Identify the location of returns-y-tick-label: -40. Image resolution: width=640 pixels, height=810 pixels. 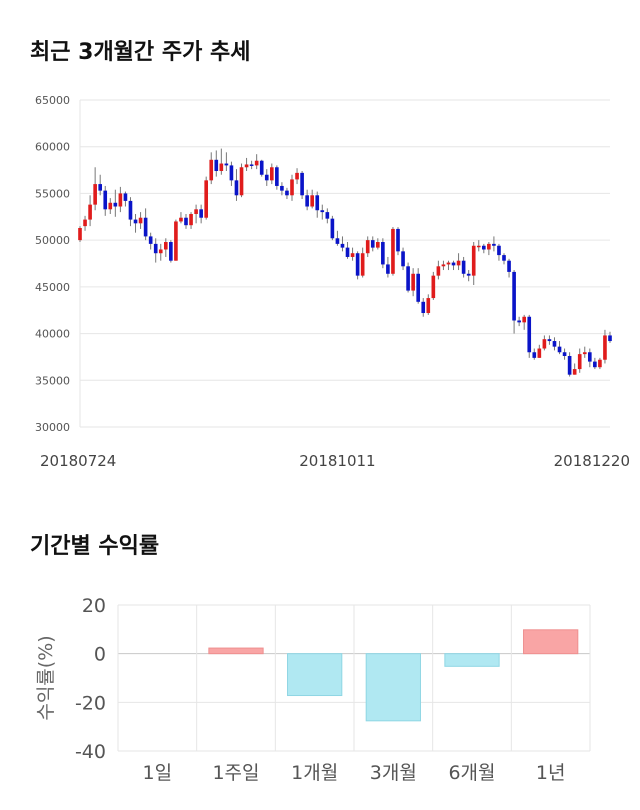
(90, 752).